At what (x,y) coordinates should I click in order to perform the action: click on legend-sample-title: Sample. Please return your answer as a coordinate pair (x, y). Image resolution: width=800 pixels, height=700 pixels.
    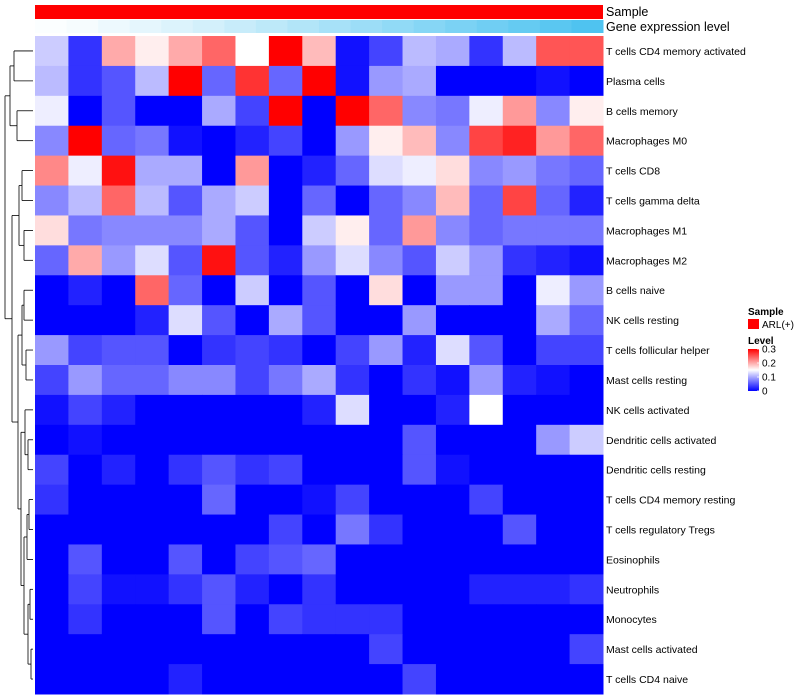
    Looking at the image, I should click on (766, 312).